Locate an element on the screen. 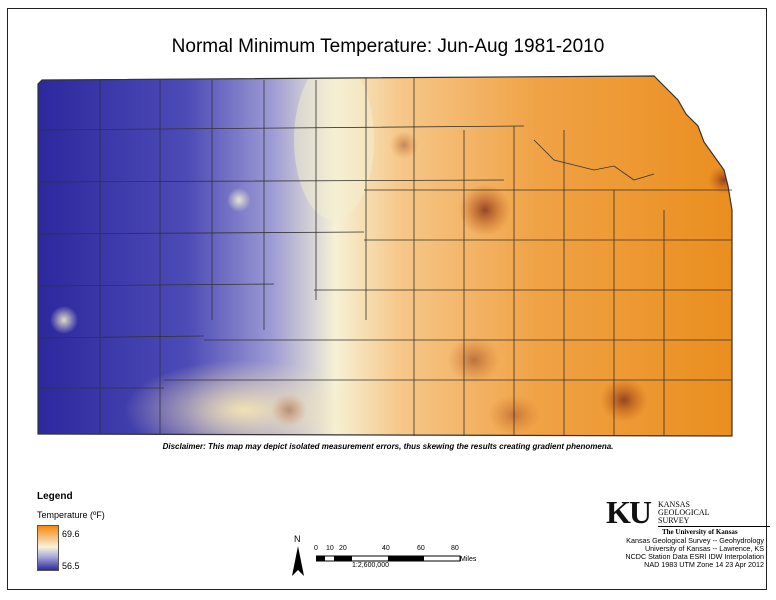  logo-rule is located at coordinates (714, 526).